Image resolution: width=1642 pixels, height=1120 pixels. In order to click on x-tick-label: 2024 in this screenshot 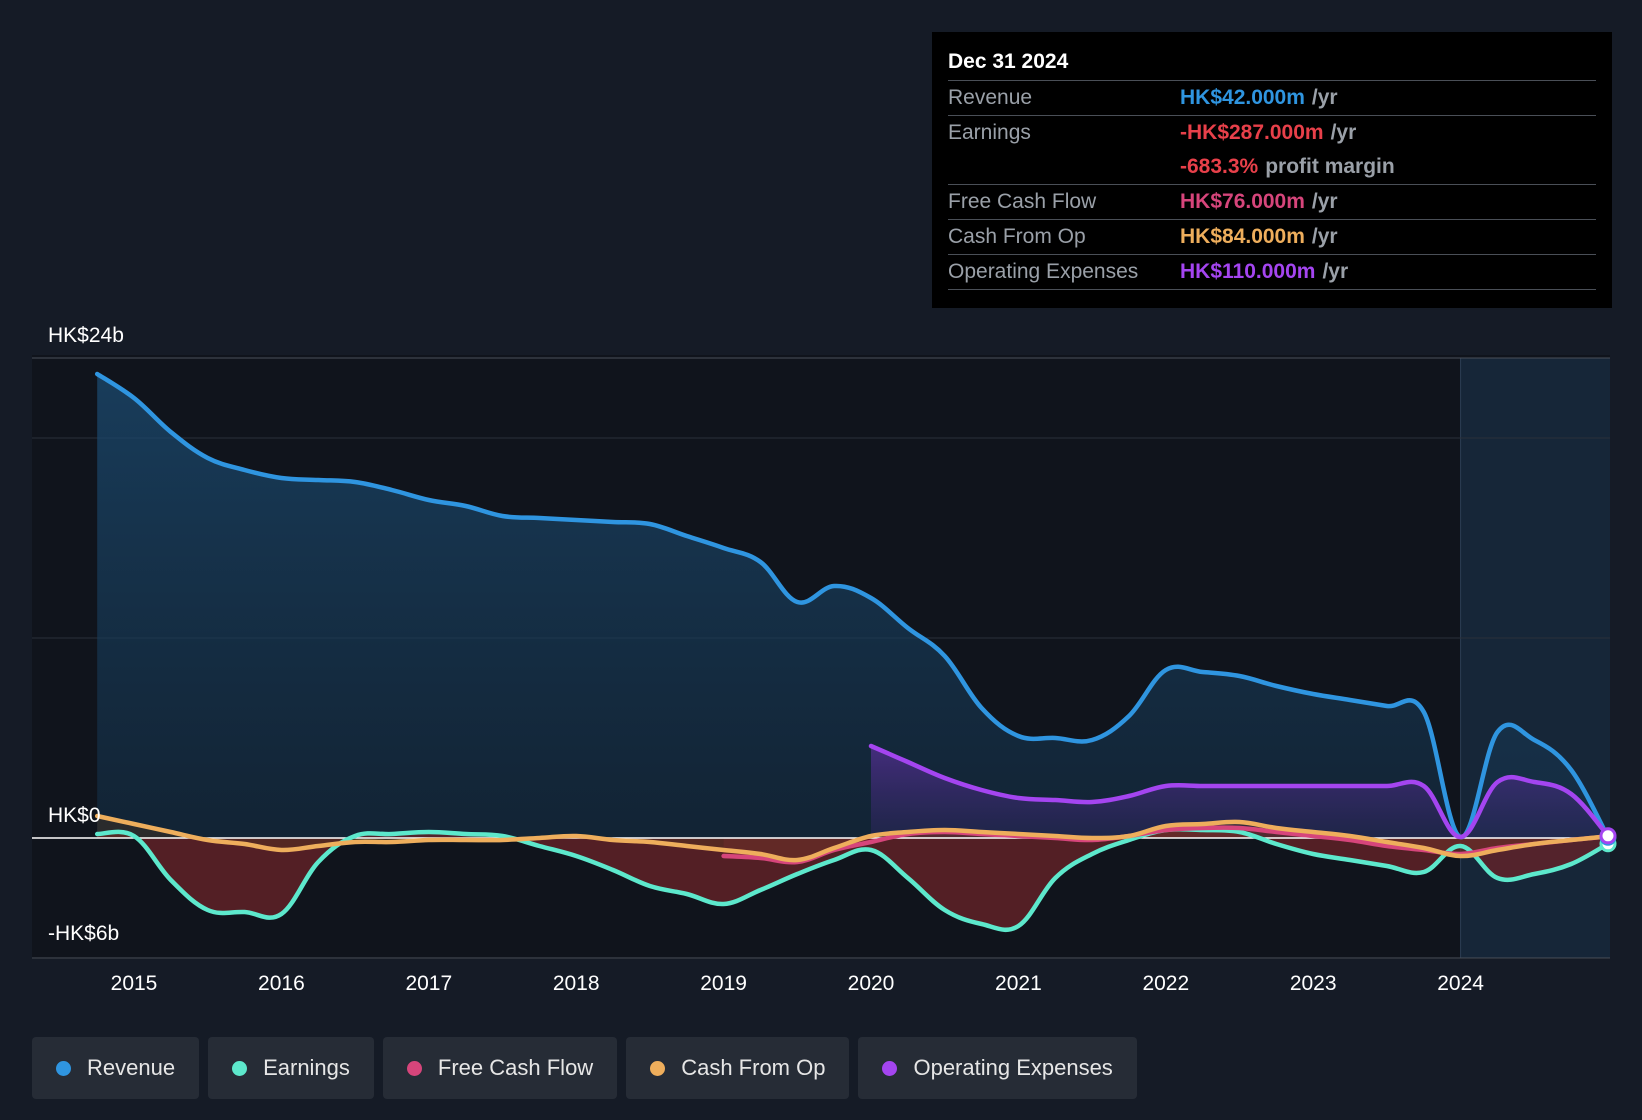, I will do `click(1460, 983)`.